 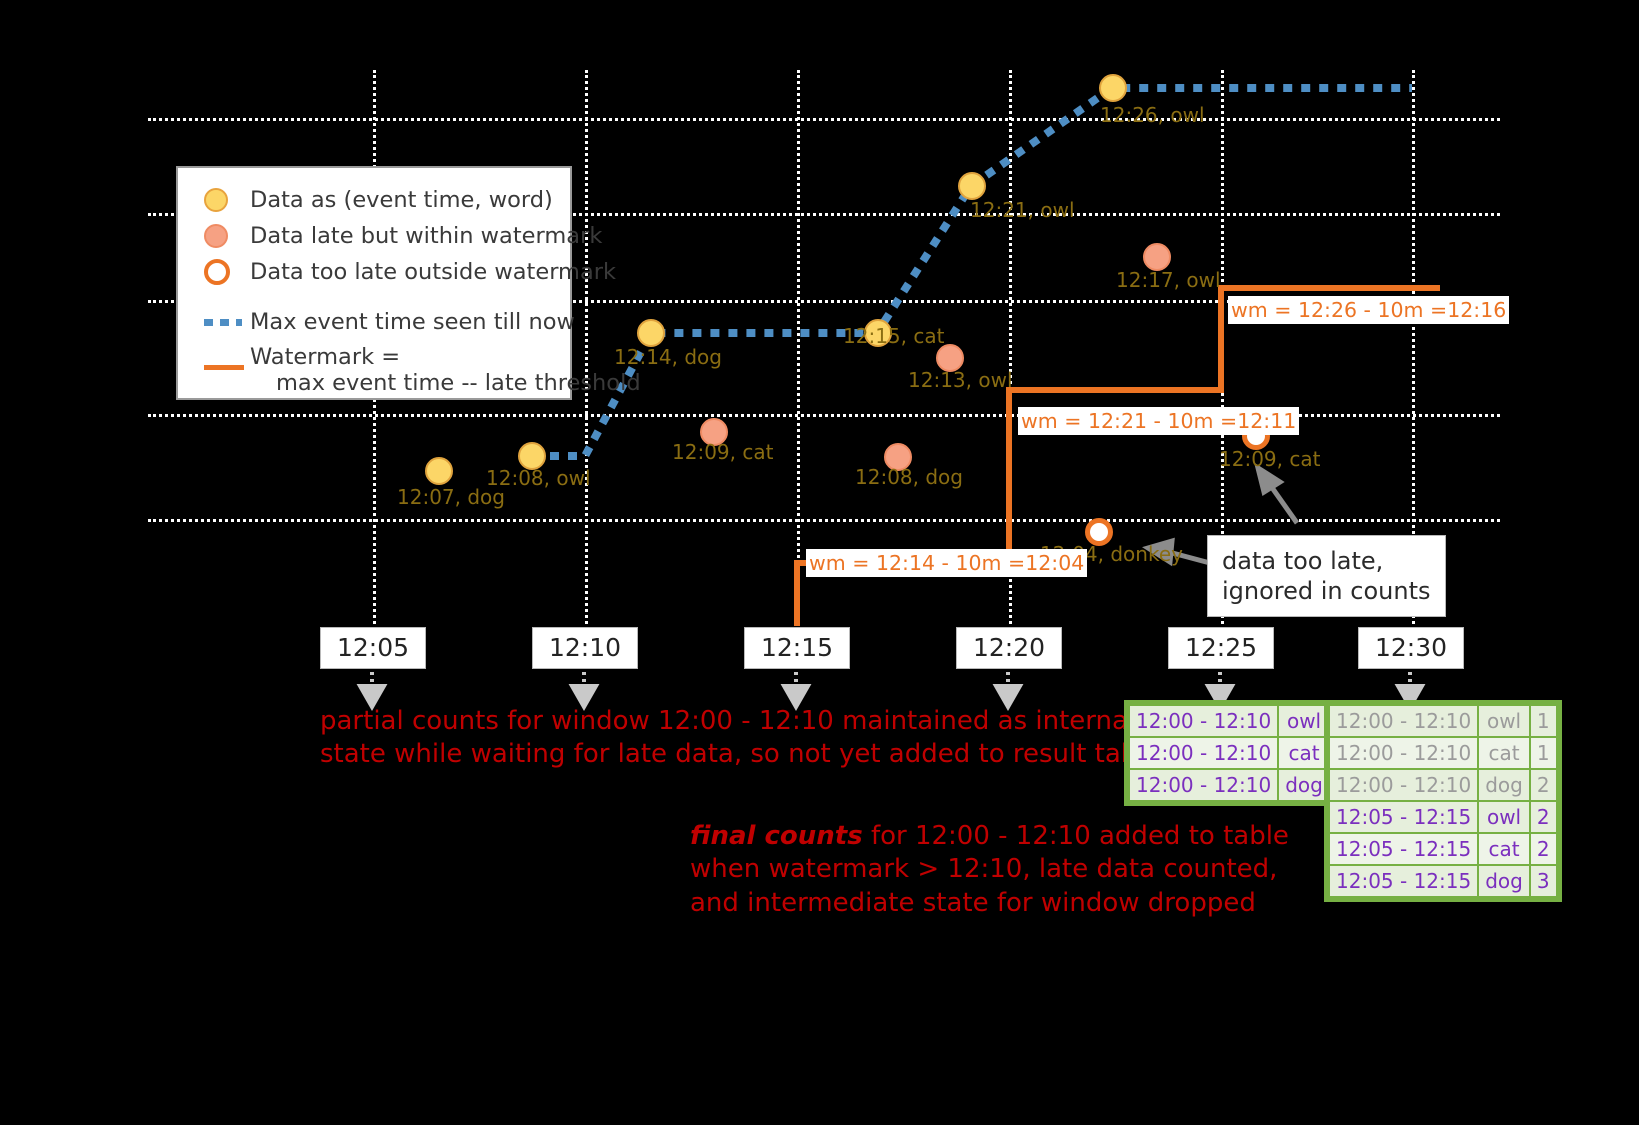 I want to click on data-point-label: 12:08, dog, so click(x=909, y=477).